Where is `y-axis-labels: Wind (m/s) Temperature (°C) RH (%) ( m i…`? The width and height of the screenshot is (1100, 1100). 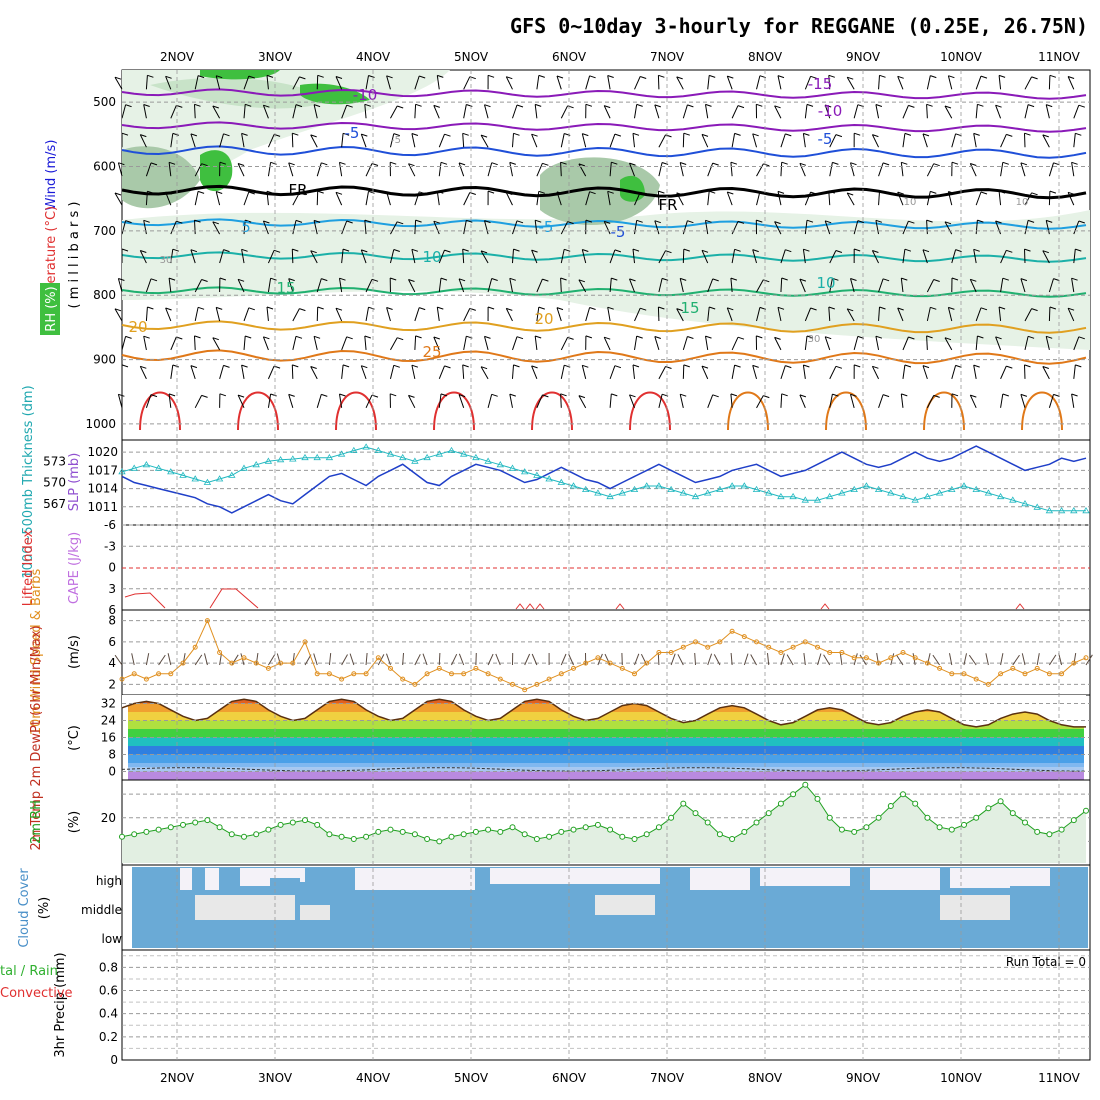
y-axis-labels: Wind (m/s) Temperature (°C) RH (%) ( m i… is located at coordinates (41, 599).